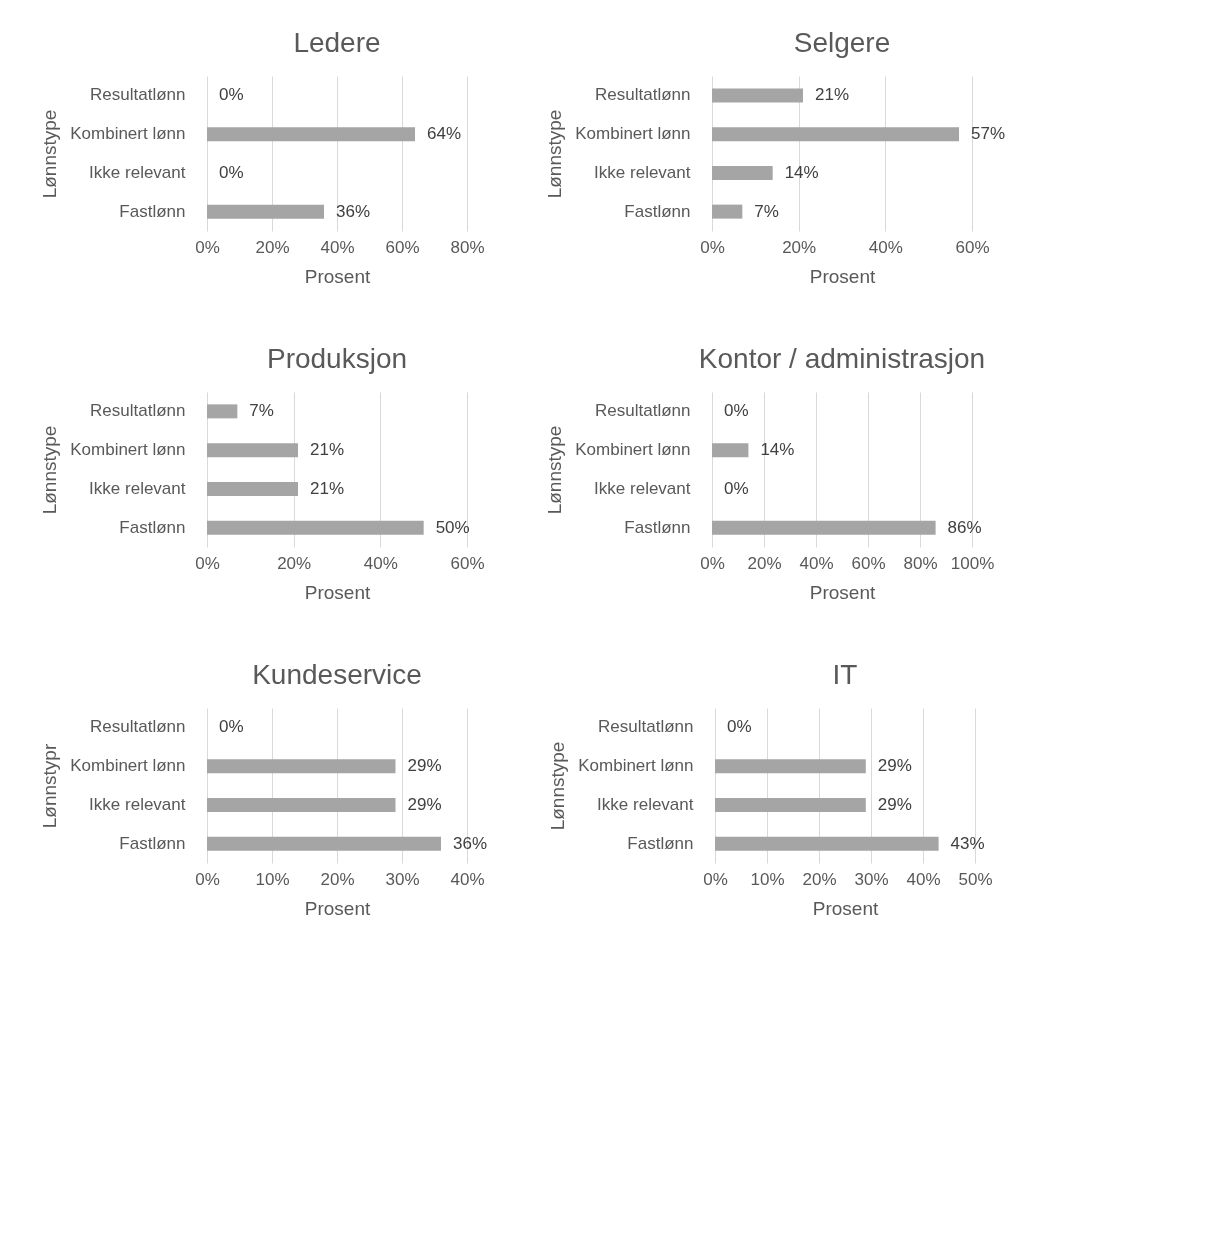 Image resolution: width=1206 pixels, height=1240 pixels. I want to click on data-label: 43%, so click(967, 843).